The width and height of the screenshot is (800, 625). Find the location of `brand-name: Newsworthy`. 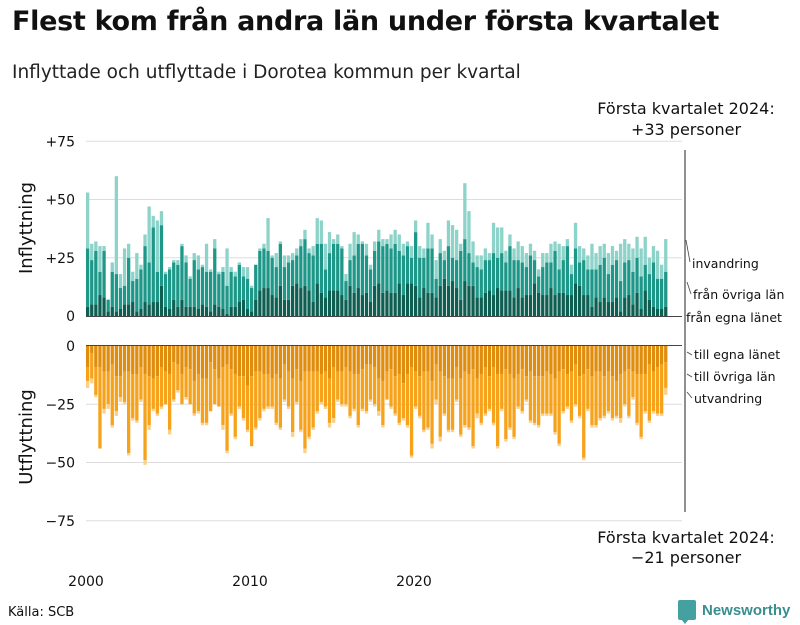

brand-name: Newsworthy is located at coordinates (746, 610).